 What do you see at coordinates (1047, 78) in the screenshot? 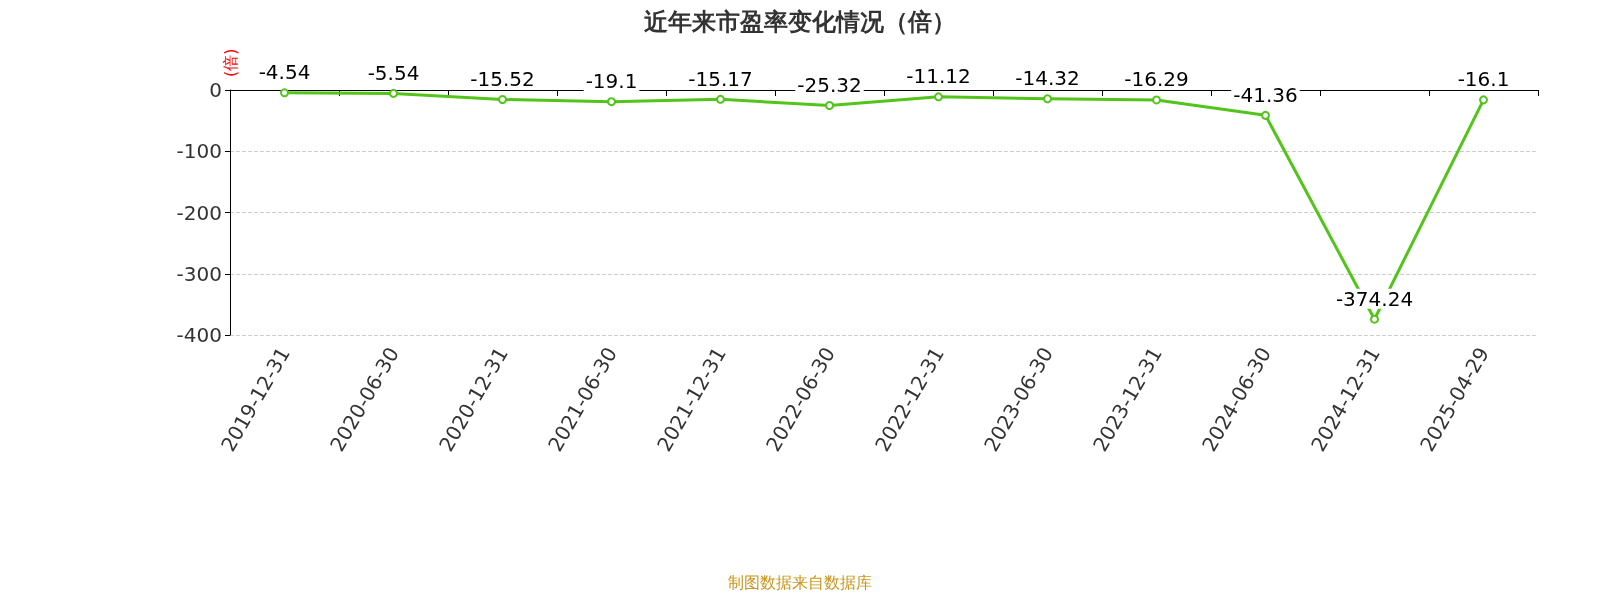
I see `data-label: -14.32` at bounding box center [1047, 78].